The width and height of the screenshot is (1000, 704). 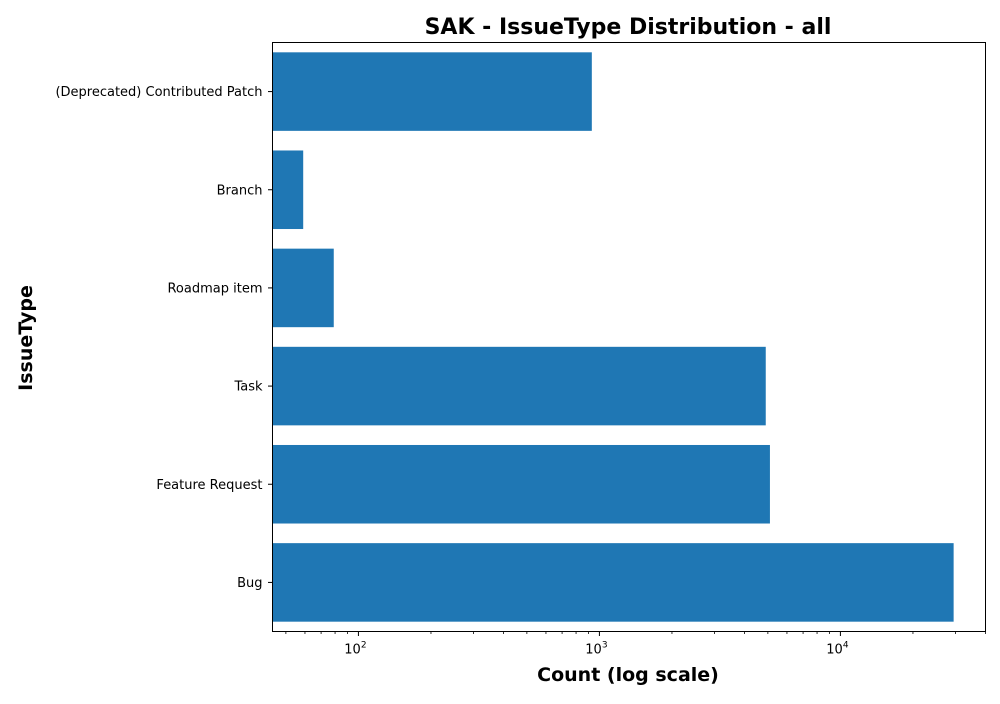 I want to click on y-tick-label: Task, so click(x=248, y=387).